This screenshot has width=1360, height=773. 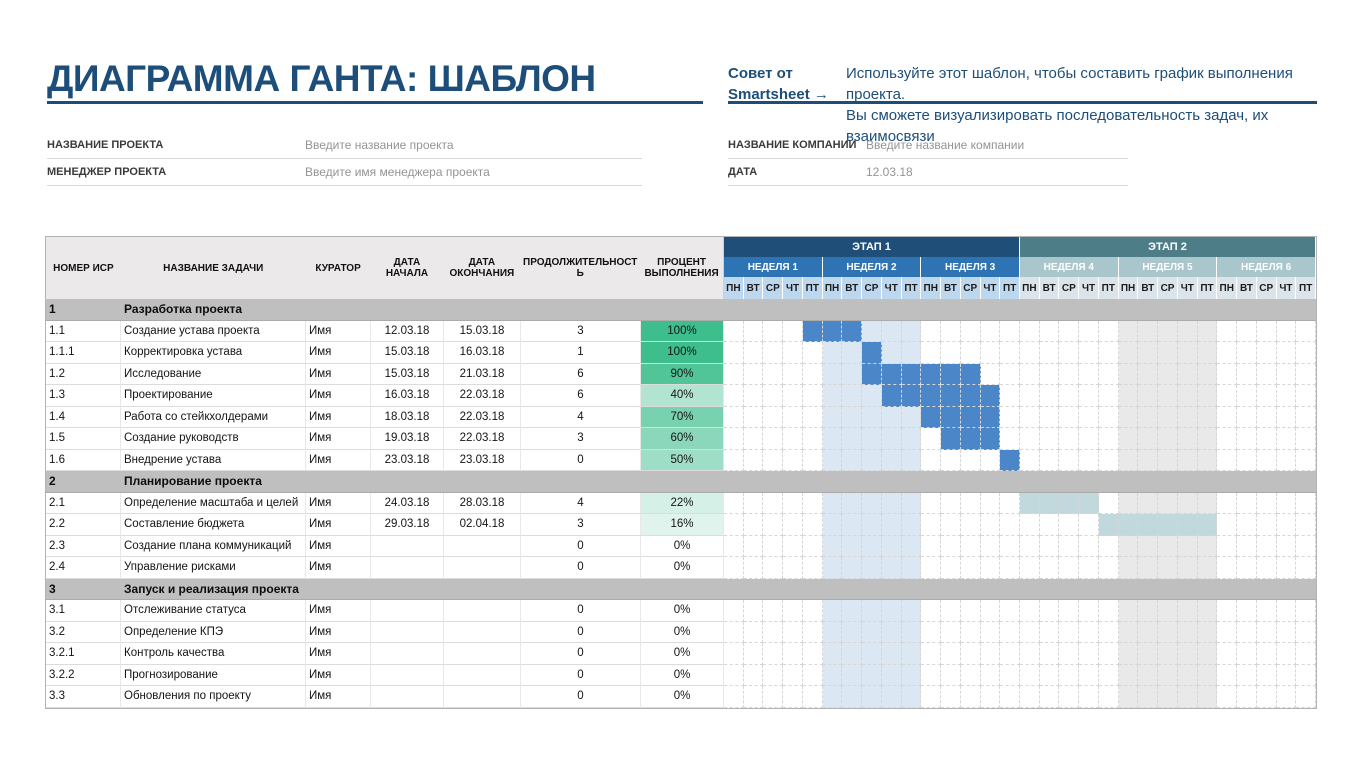 What do you see at coordinates (482, 503) in the screenshot?
I see `end-date-cell: 28.03.18` at bounding box center [482, 503].